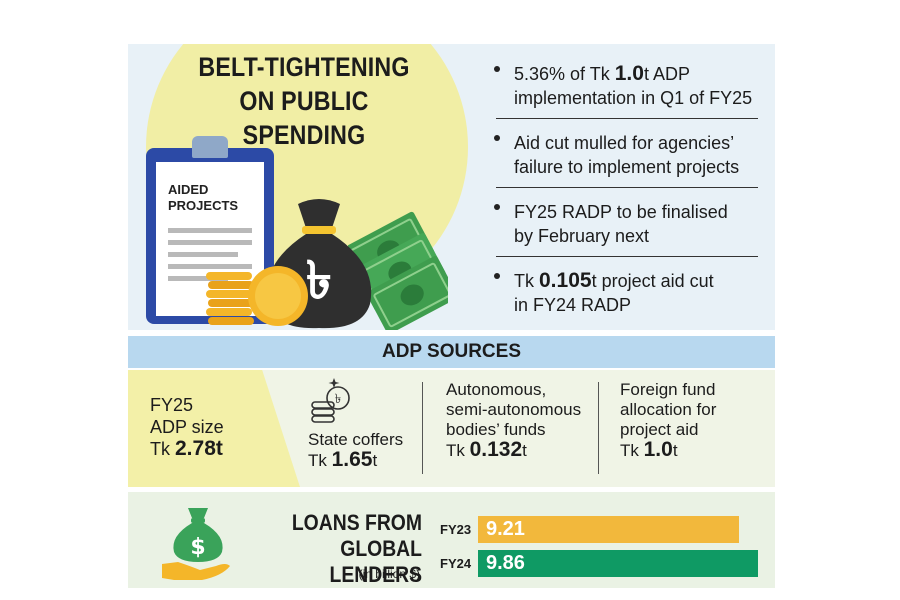  What do you see at coordinates (304, 135) in the screenshot?
I see `title-line-3: SPENDING` at bounding box center [304, 135].